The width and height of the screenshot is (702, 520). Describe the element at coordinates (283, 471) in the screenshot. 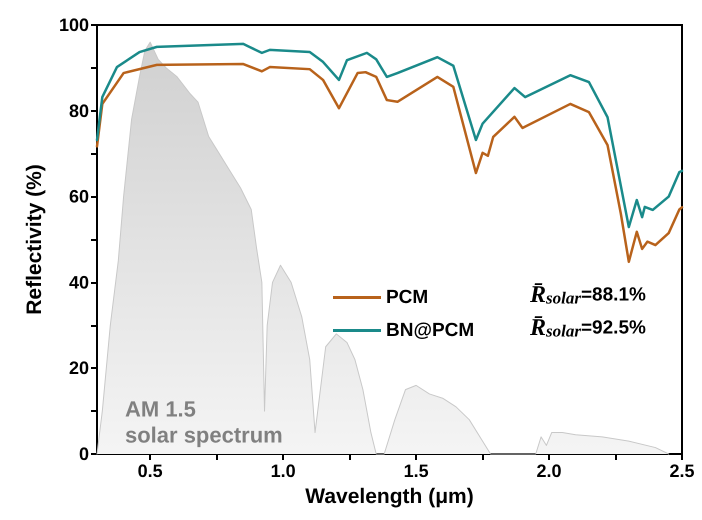

I see `text: 1.0` at that location.